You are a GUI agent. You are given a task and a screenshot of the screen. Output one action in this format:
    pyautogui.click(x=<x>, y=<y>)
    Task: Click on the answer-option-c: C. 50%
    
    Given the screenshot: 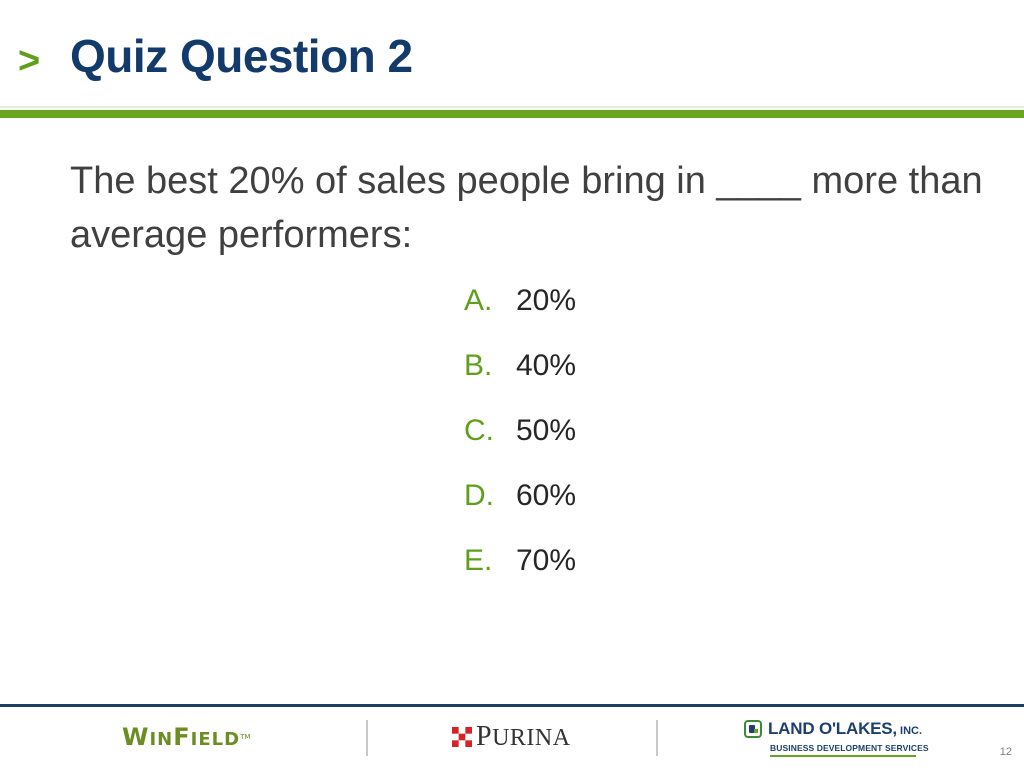 What is the action you would take?
    pyautogui.click(x=520, y=440)
    